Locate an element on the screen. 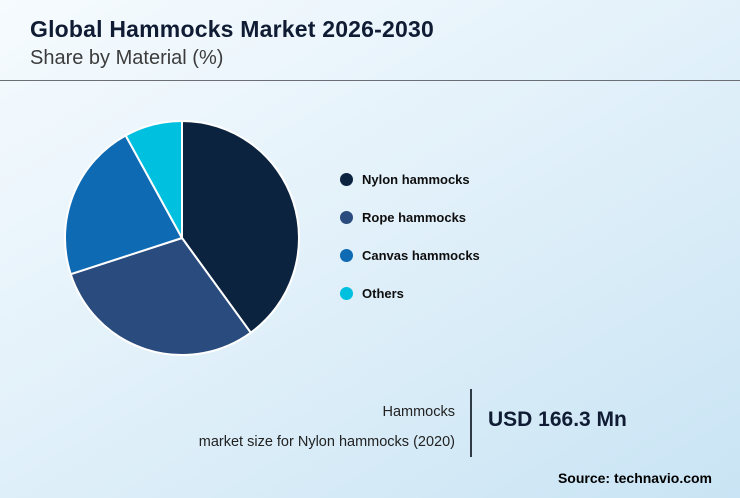  legend-dot-others is located at coordinates (346, 293).